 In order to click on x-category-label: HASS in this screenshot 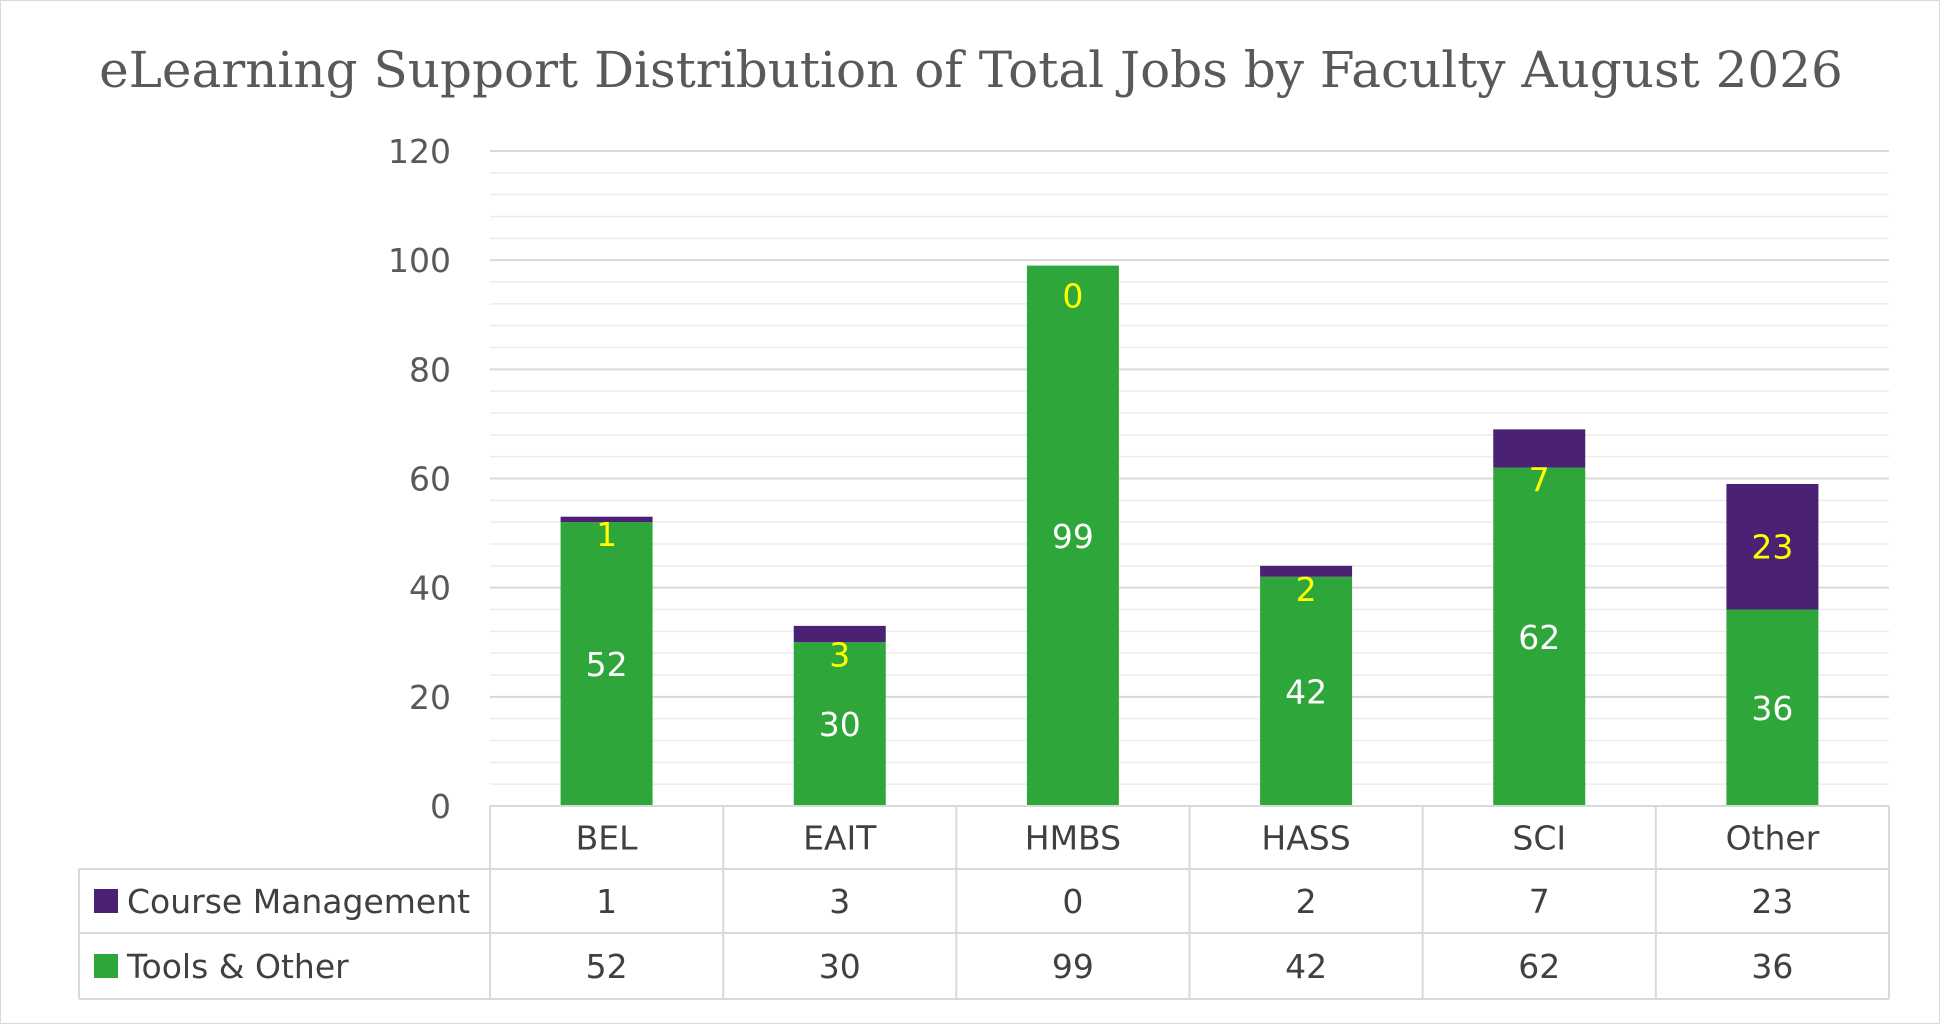, I will do `click(1305, 838)`.